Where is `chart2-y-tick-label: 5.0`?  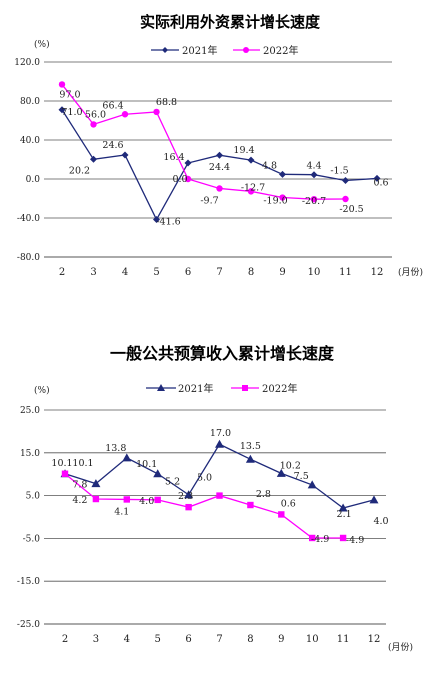 chart2-y-tick-label: 5.0 is located at coordinates (33, 497).